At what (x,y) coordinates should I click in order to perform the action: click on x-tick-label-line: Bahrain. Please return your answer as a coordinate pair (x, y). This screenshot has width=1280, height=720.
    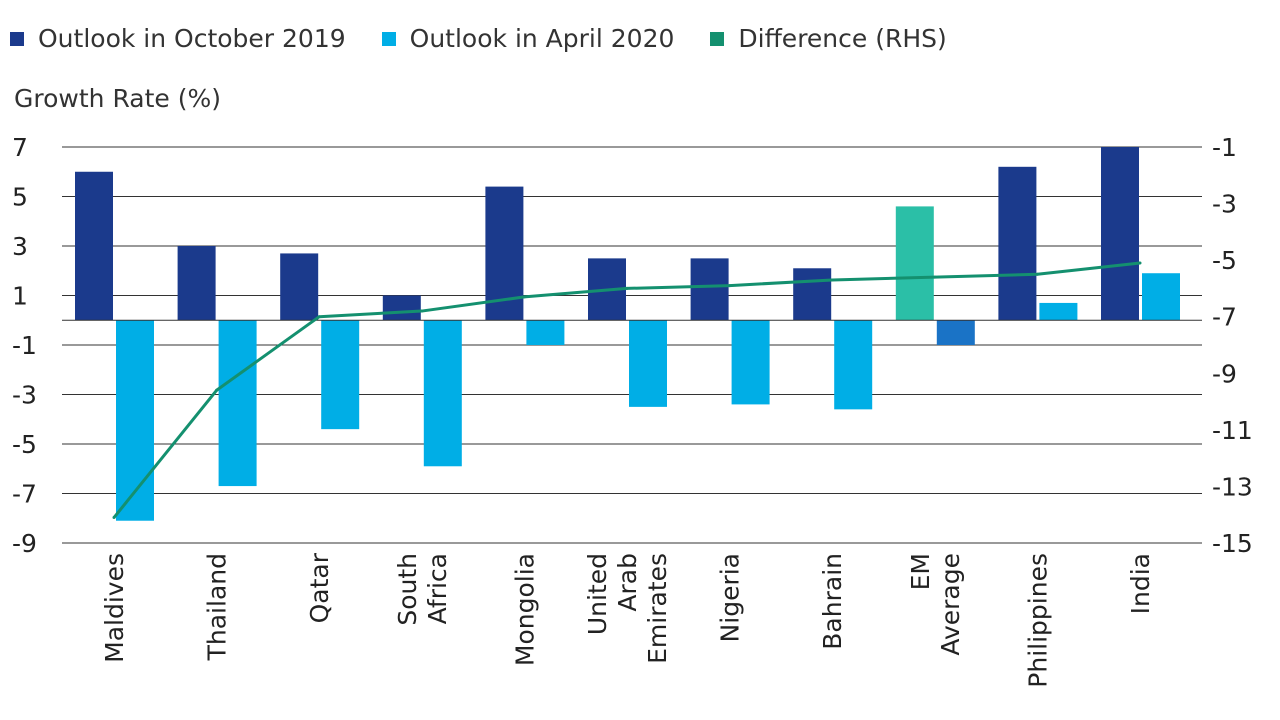
    Looking at the image, I should click on (832, 601).